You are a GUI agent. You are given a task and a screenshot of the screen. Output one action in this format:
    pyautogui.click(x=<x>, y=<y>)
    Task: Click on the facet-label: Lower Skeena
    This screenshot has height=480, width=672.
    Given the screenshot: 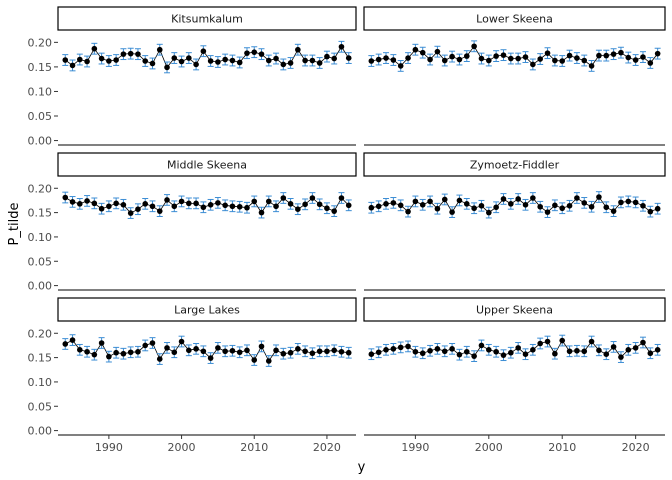 What is the action you would take?
    pyautogui.click(x=514, y=19)
    